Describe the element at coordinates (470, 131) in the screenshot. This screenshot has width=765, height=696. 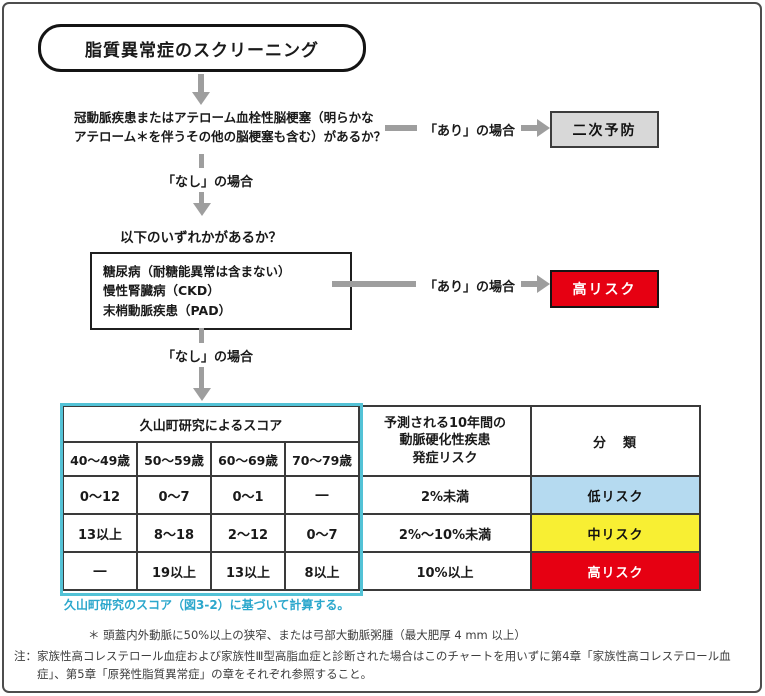
I see `yes-case-label-1: 「あり」の場合` at that location.